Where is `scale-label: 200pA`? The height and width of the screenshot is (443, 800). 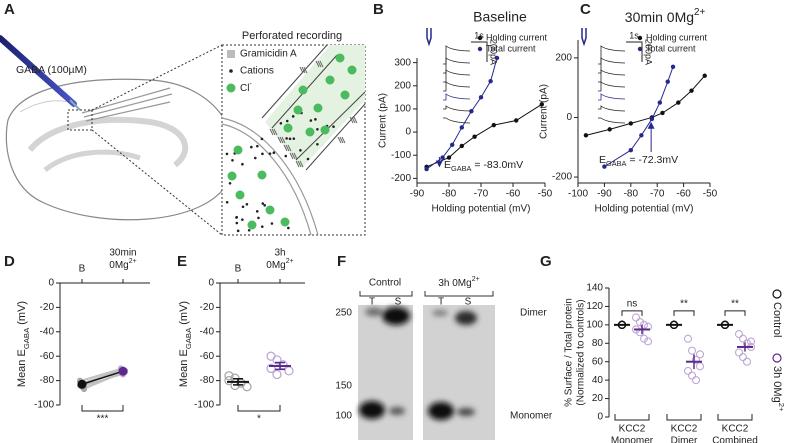
scale-label: 200pA is located at coordinates (649, 52).